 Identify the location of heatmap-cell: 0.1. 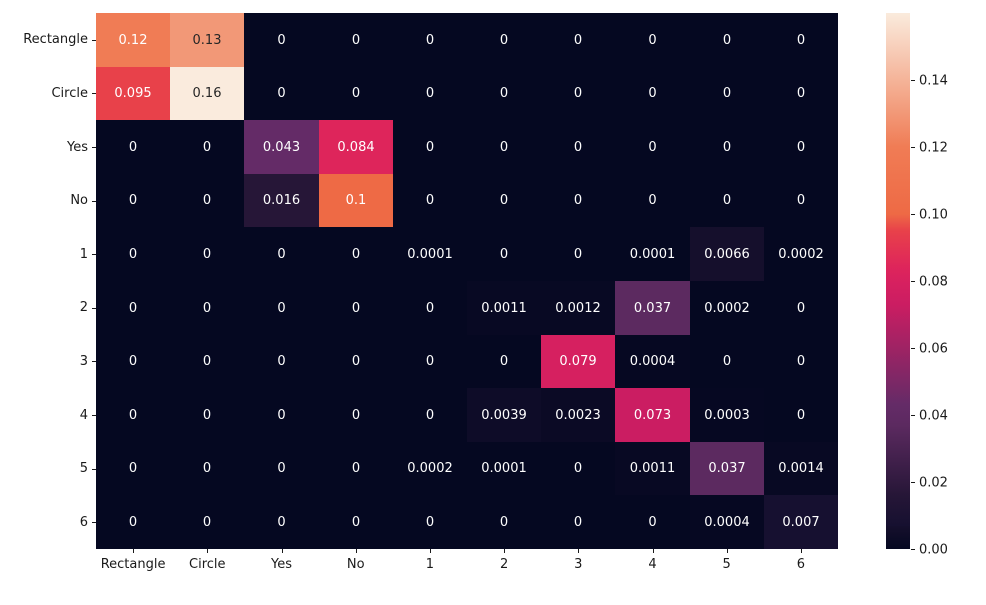
(356, 200).